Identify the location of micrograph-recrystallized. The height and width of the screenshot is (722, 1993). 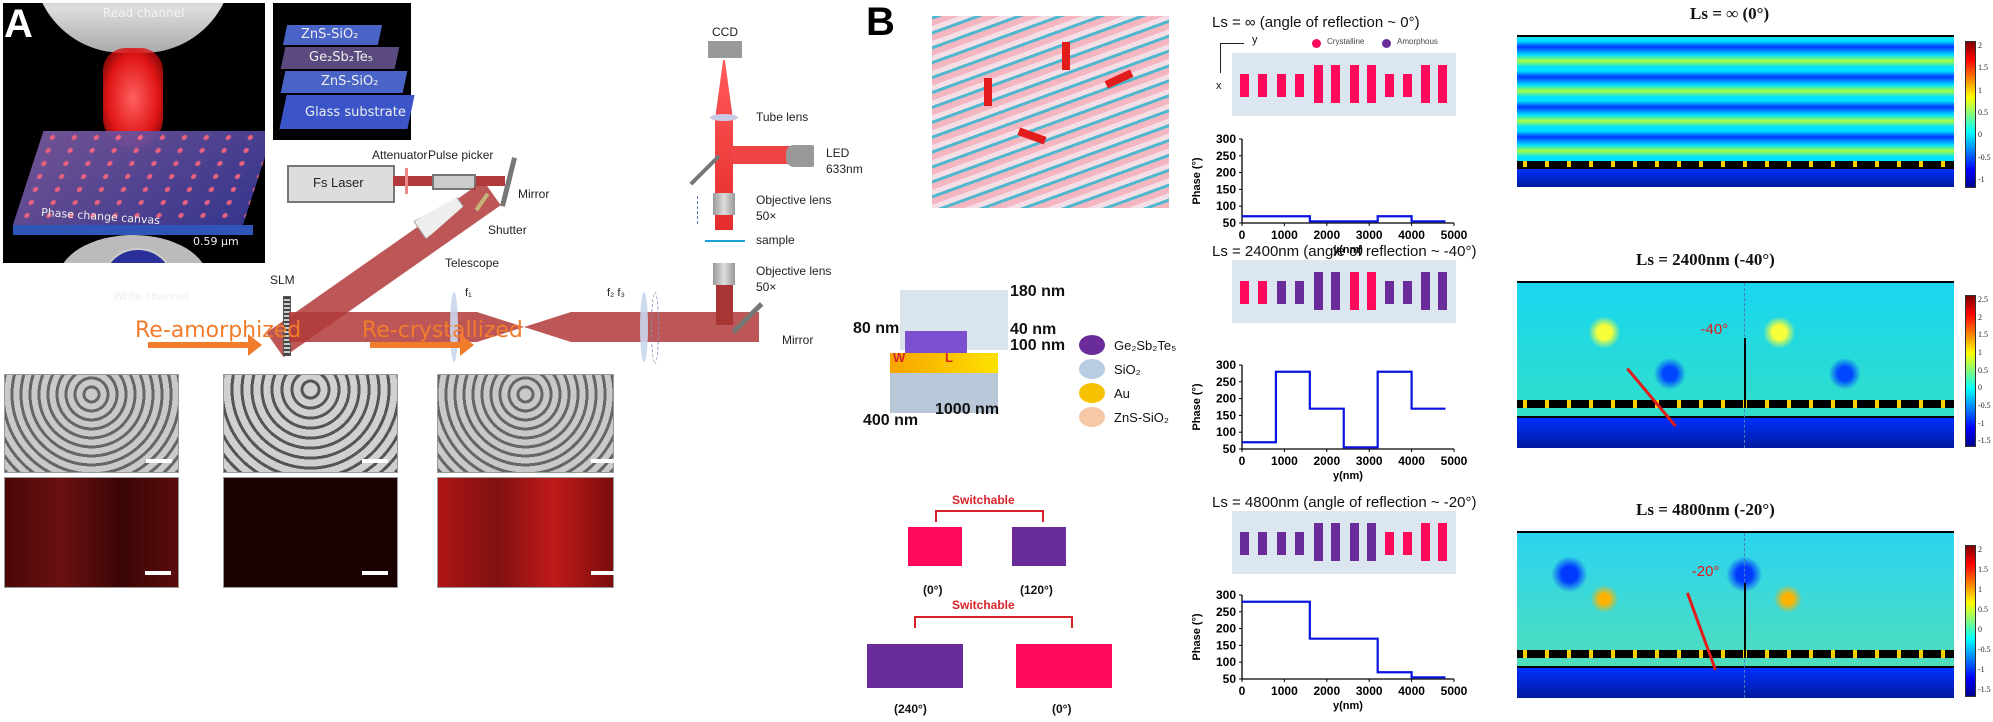
(525, 423).